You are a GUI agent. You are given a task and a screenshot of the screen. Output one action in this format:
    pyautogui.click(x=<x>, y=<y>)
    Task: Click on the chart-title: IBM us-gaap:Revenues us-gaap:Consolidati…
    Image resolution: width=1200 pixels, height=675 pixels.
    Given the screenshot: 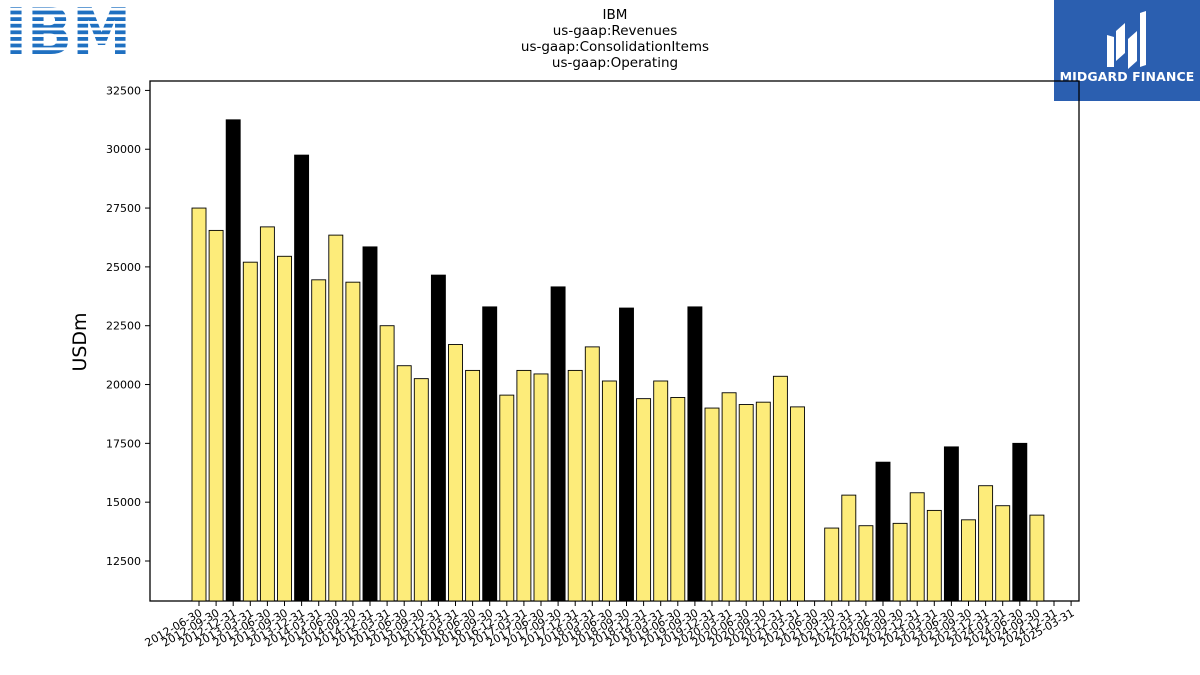 What is the action you would take?
    pyautogui.click(x=615, y=39)
    